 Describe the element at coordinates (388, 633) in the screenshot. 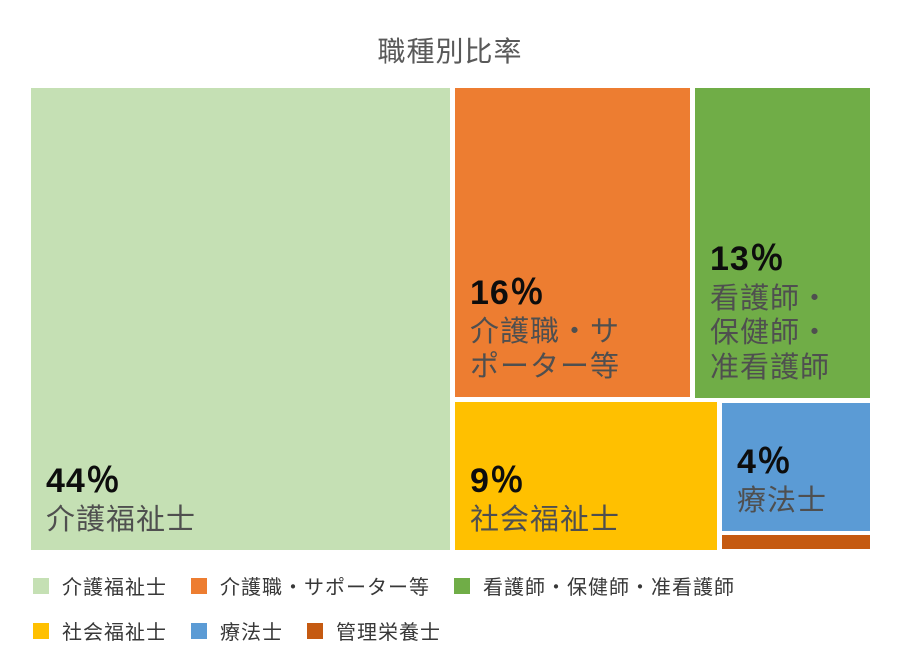

I see `legend-label: 管理栄養士` at that location.